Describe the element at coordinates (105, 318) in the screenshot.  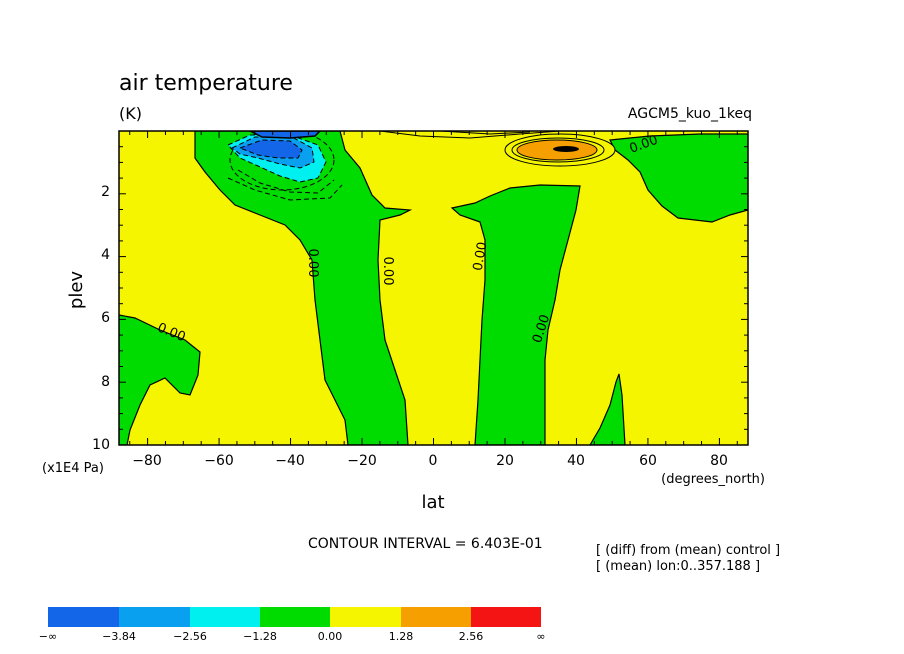
I see `y-tick-label: 6` at that location.